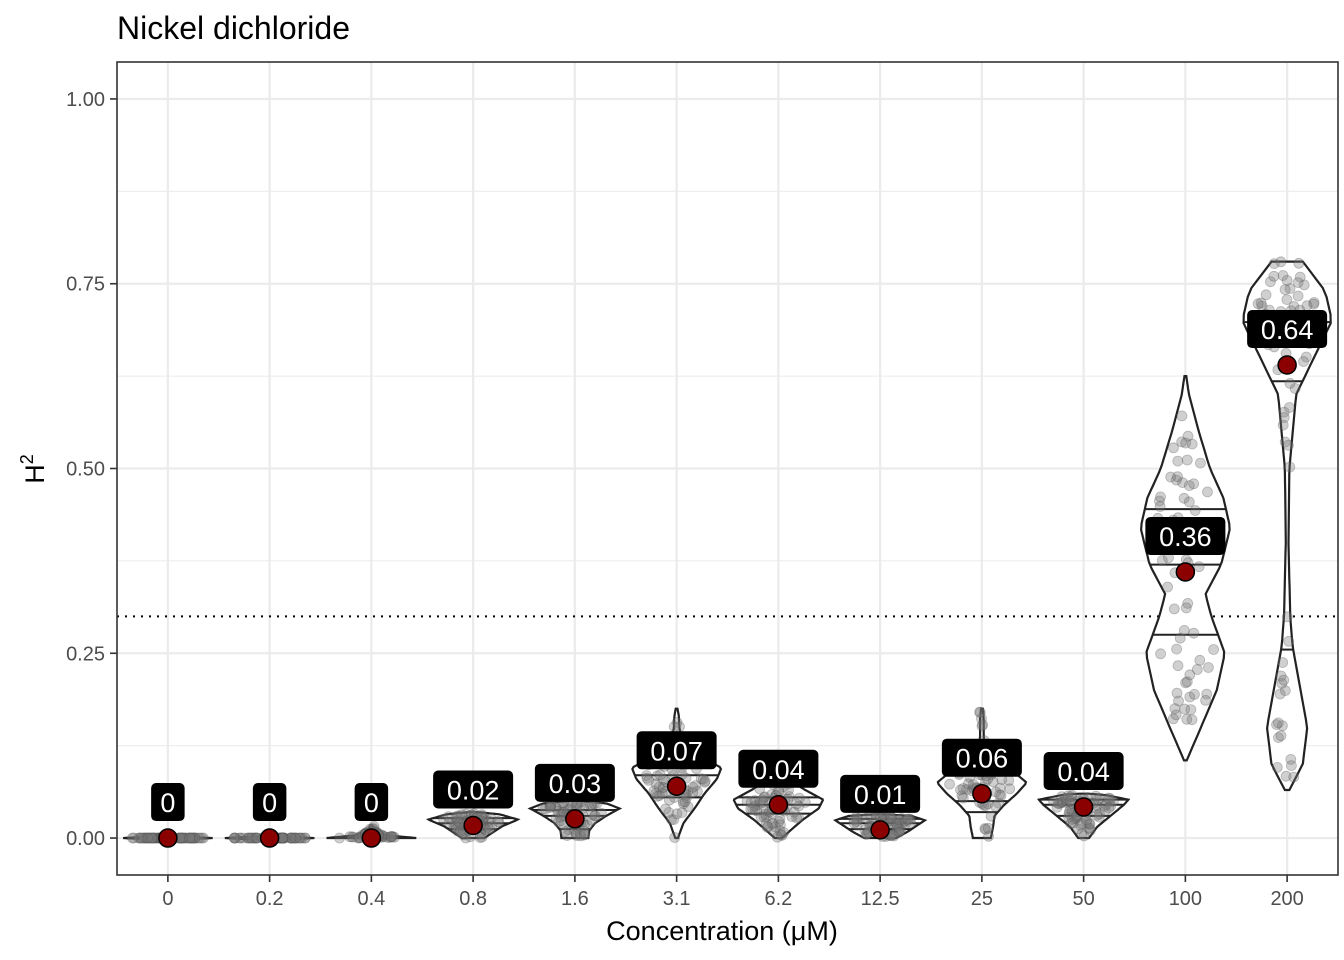 This screenshot has height=960, width=1344. What do you see at coordinates (1083, 772) in the screenshot?
I see `value-label-text: 0.04` at bounding box center [1083, 772].